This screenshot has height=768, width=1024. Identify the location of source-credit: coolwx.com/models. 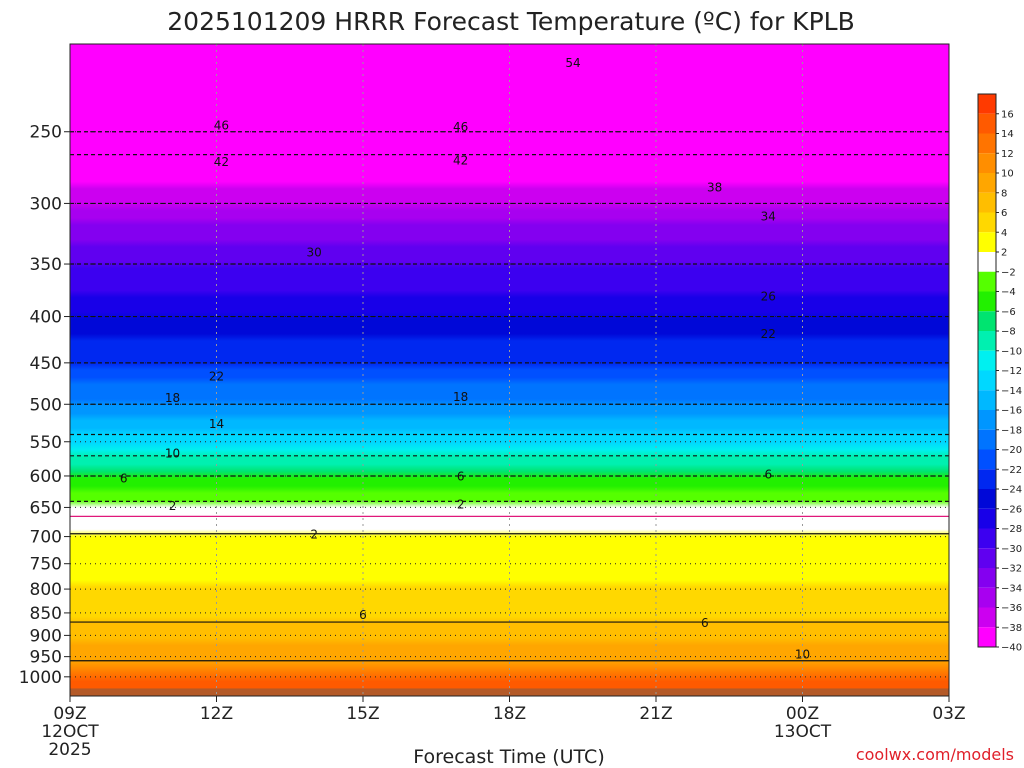
(935, 754).